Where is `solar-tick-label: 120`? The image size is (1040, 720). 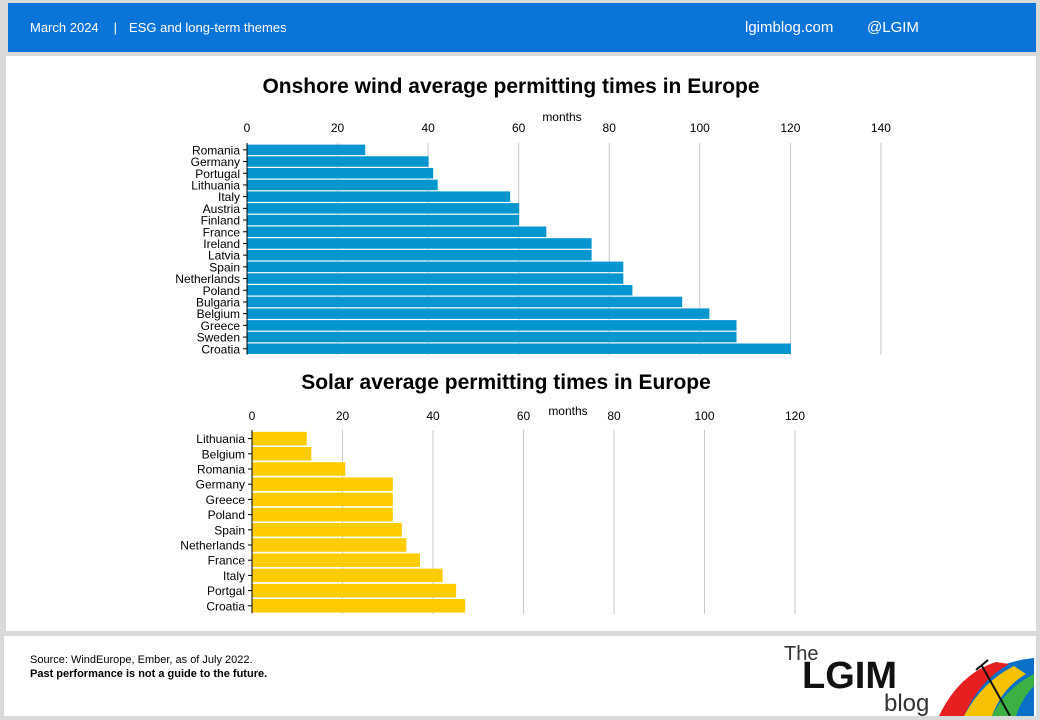
solar-tick-label: 120 is located at coordinates (795, 416).